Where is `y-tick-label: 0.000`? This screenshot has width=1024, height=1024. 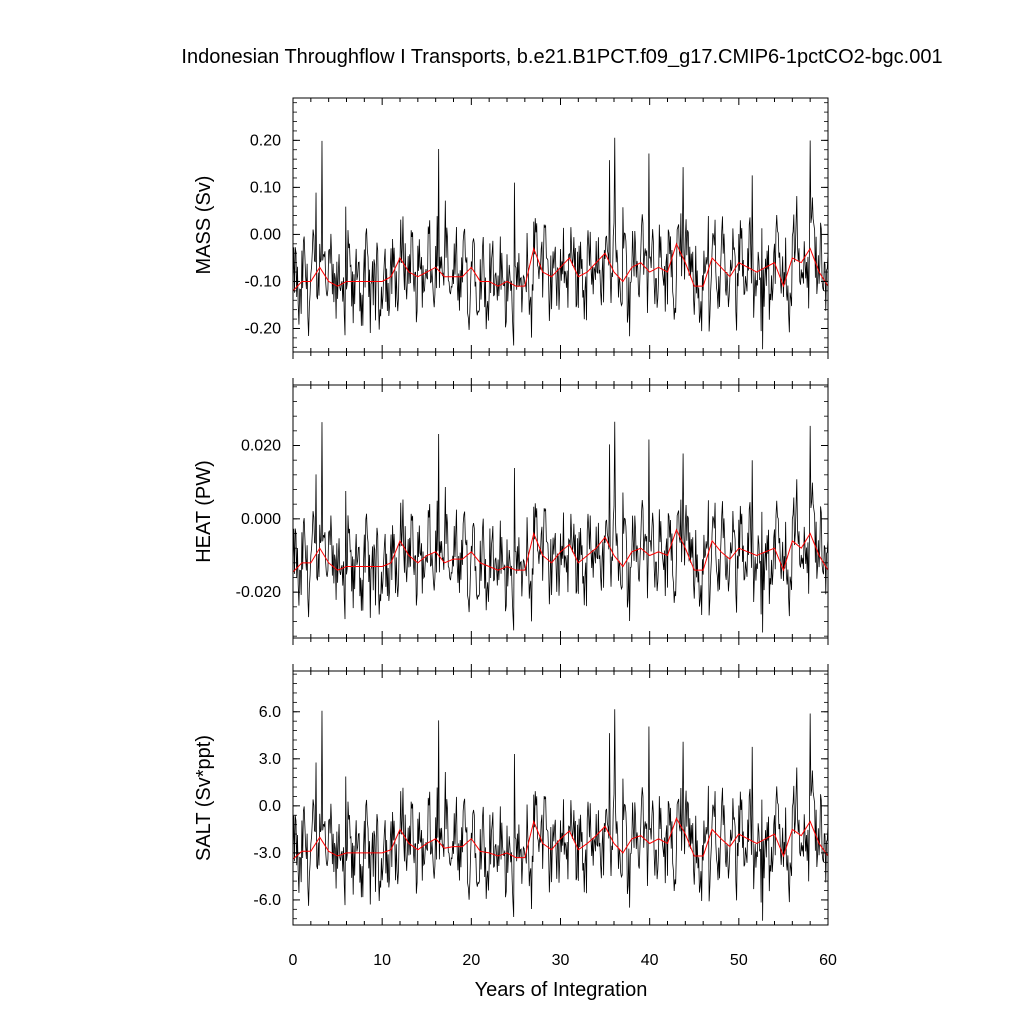 y-tick-label: 0.000 is located at coordinates (261, 519).